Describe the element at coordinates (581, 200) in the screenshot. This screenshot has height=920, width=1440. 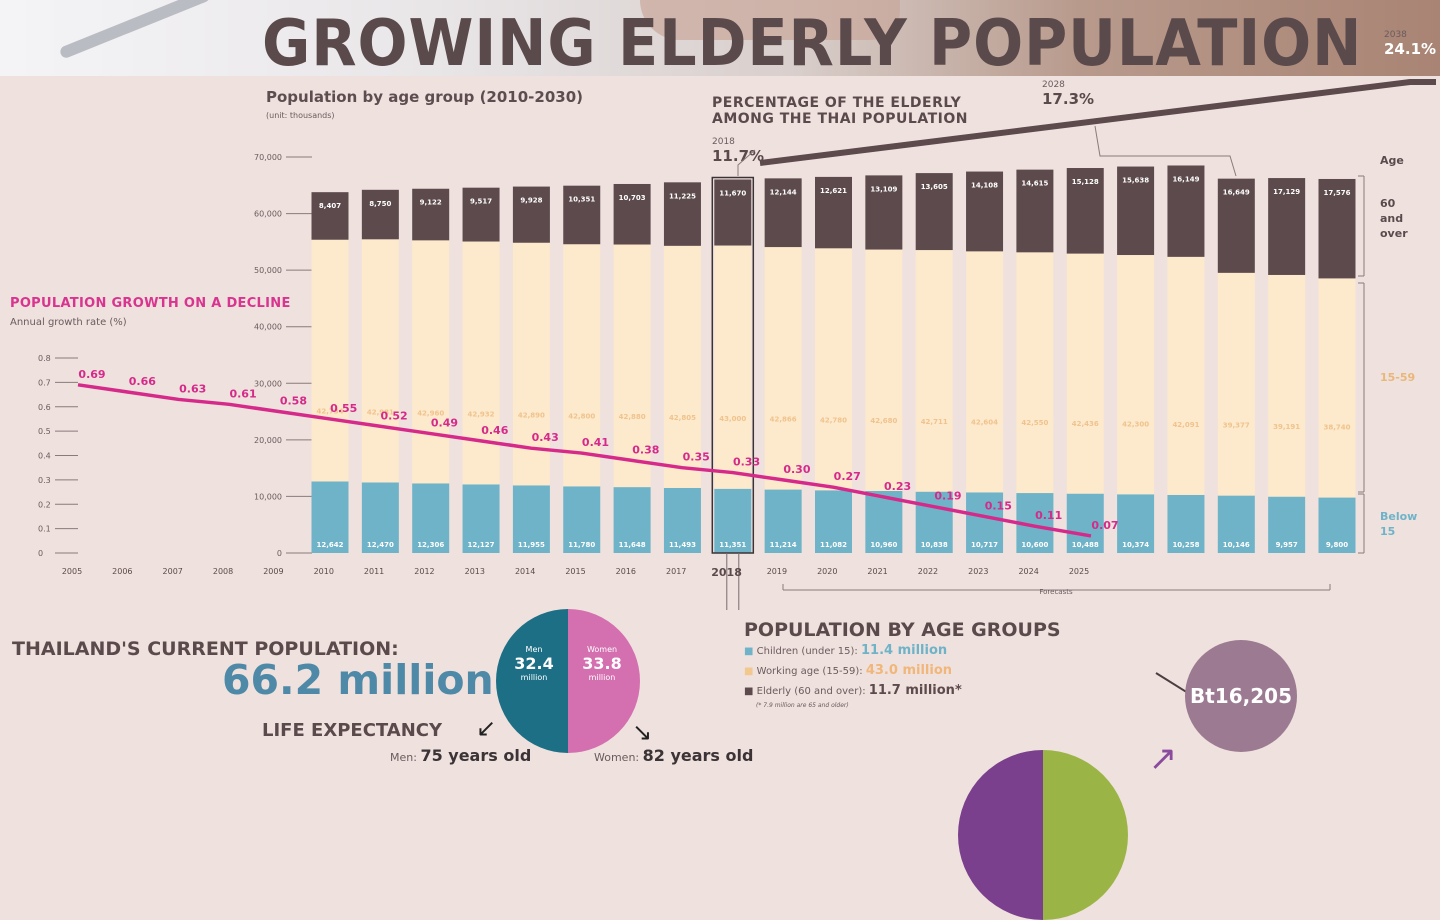
I see `bar-value-label: 10,351` at that location.